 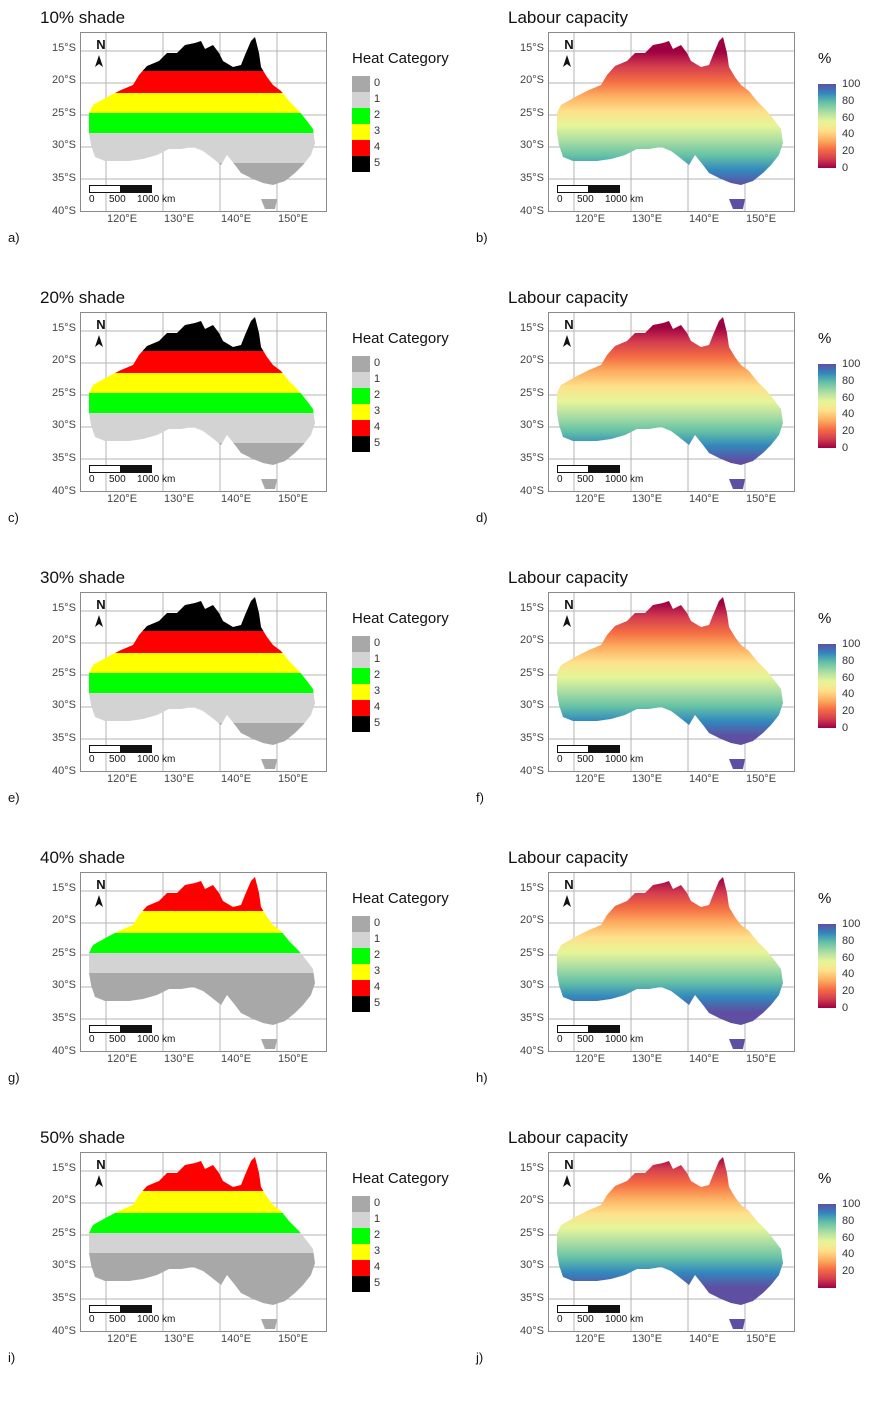 I want to click on legend-label: 0, so click(x=377, y=1203).